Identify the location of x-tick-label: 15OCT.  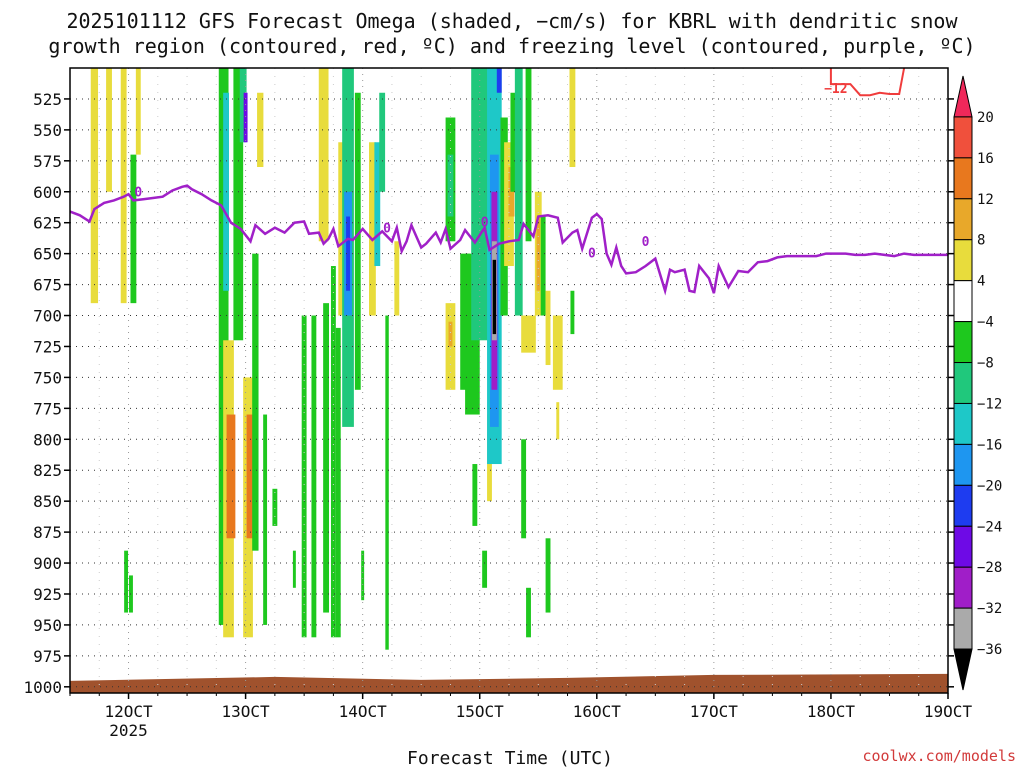
(480, 711).